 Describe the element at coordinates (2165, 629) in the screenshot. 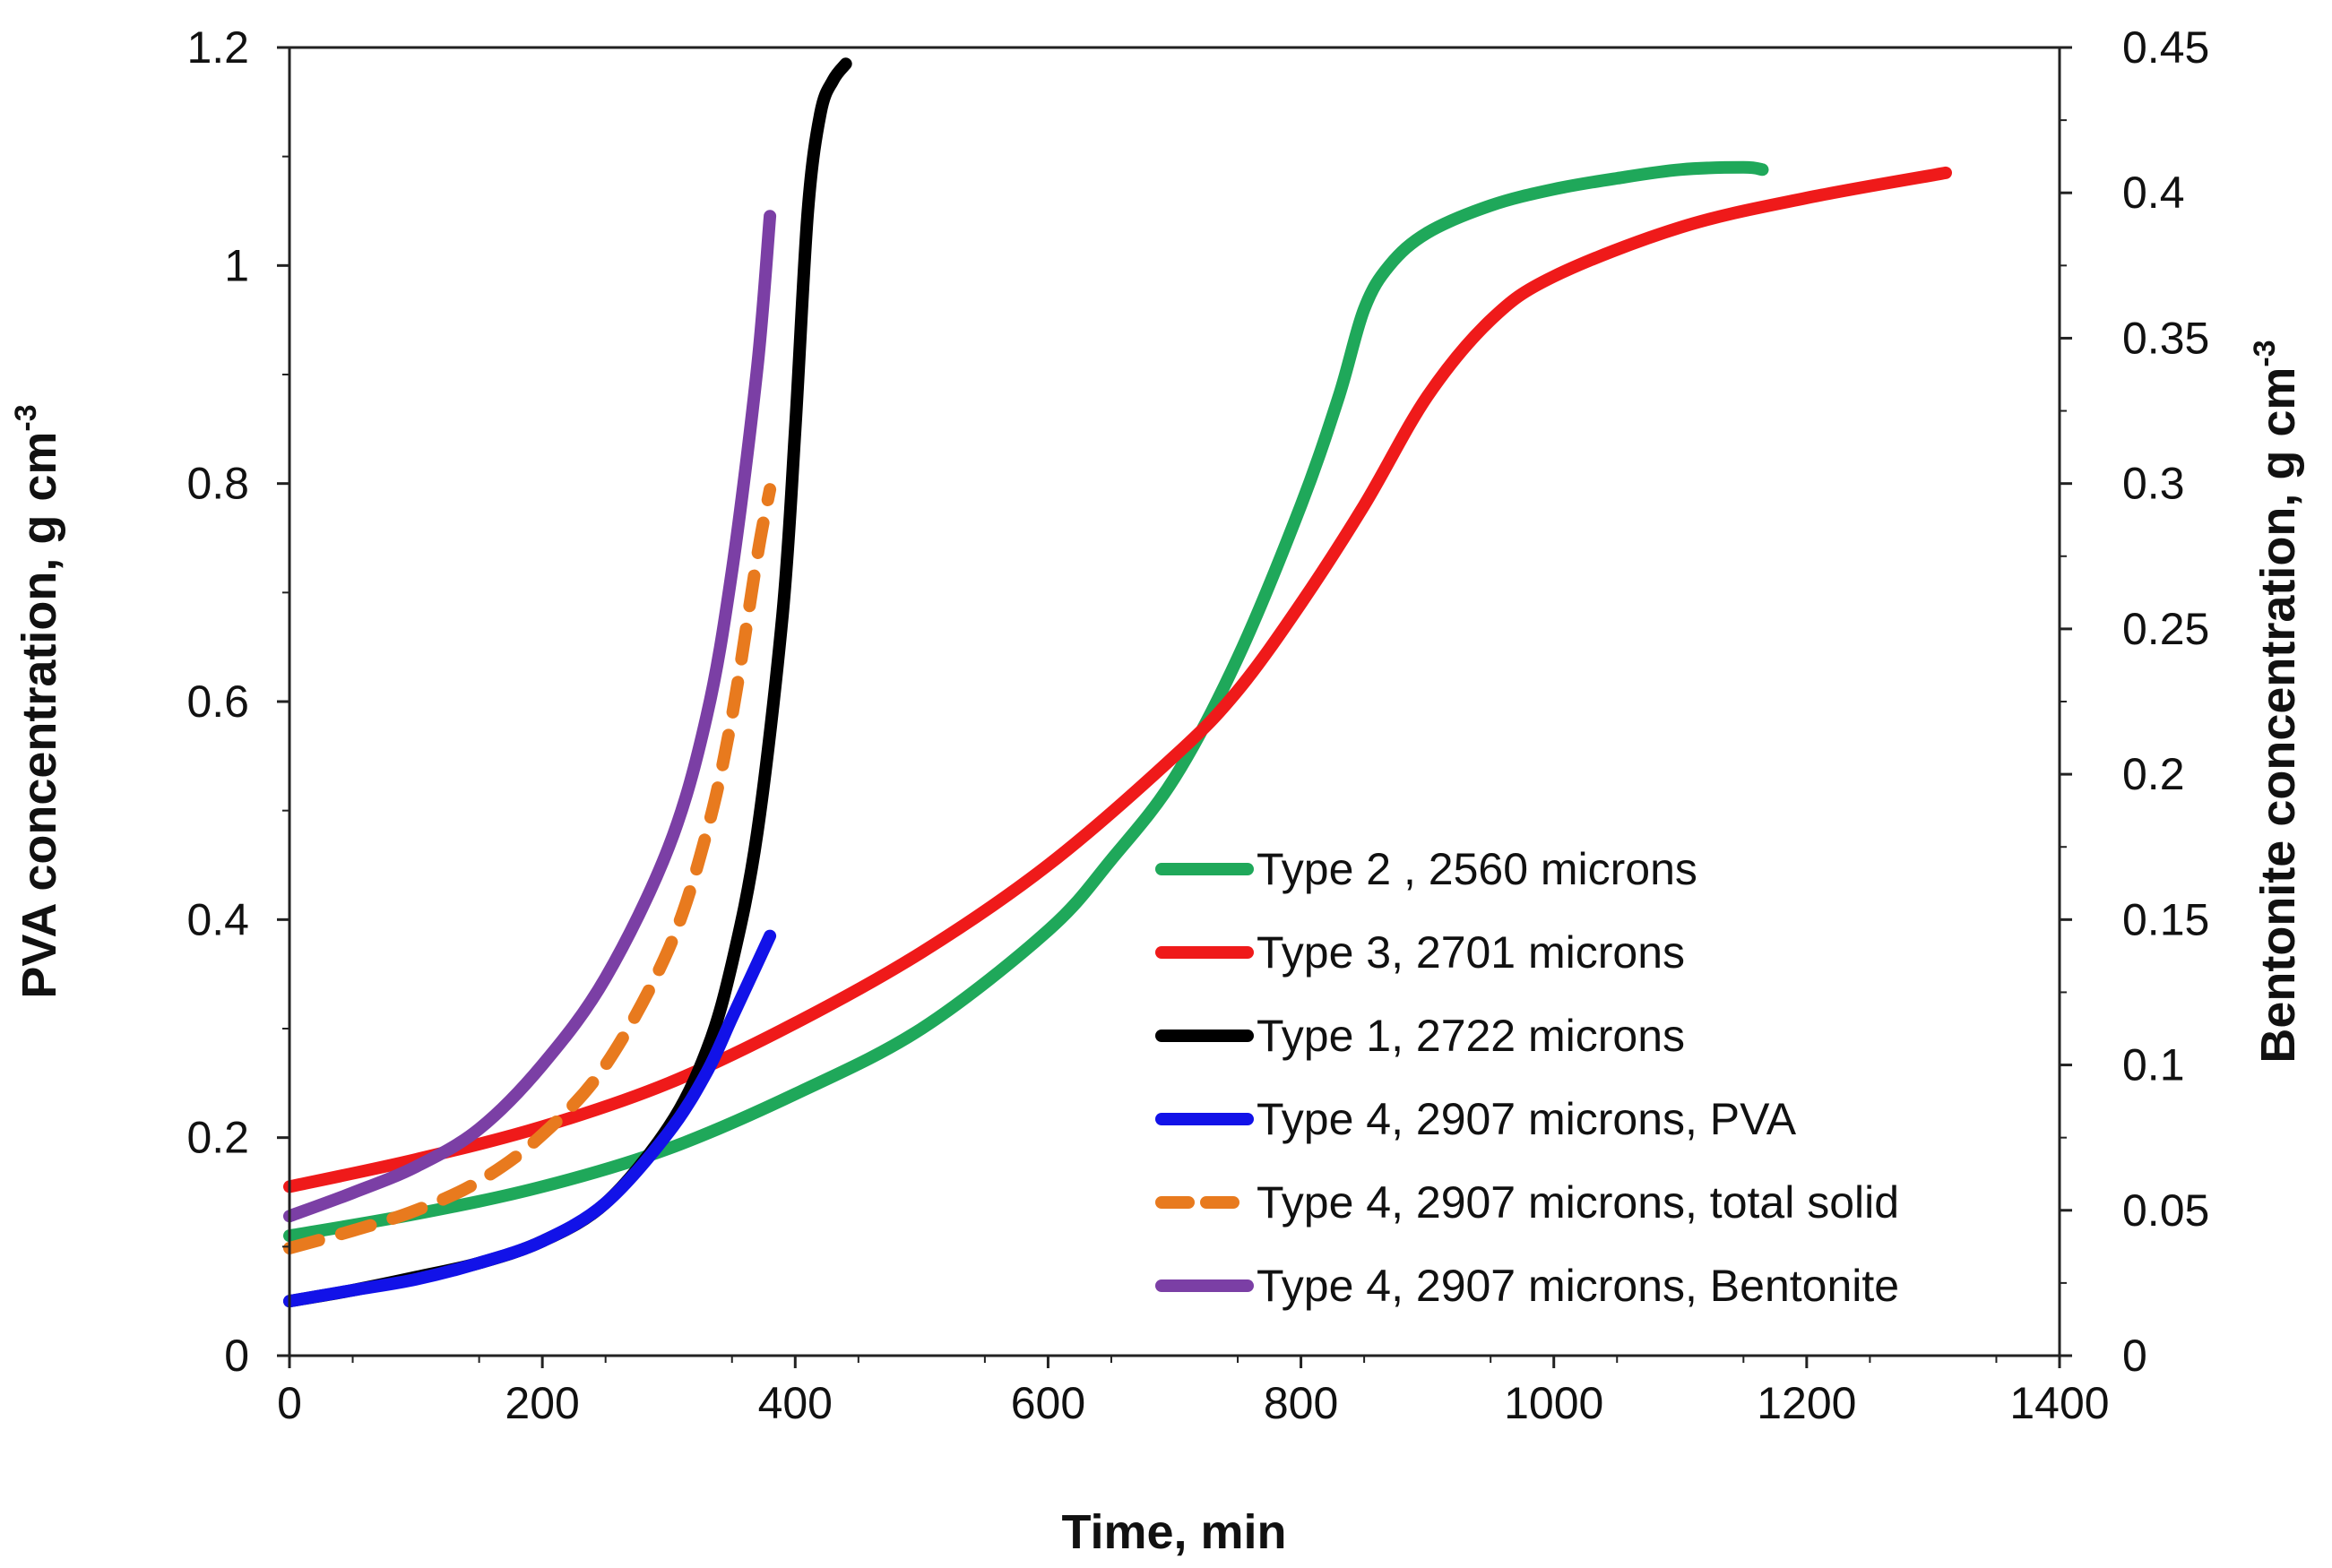

I see `y2-tick-label: 0.25` at that location.